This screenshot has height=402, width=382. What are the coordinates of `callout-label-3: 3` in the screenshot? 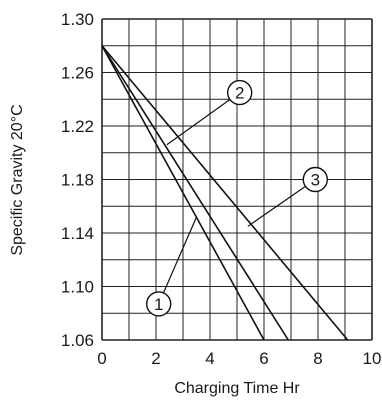 It's located at (315, 180).